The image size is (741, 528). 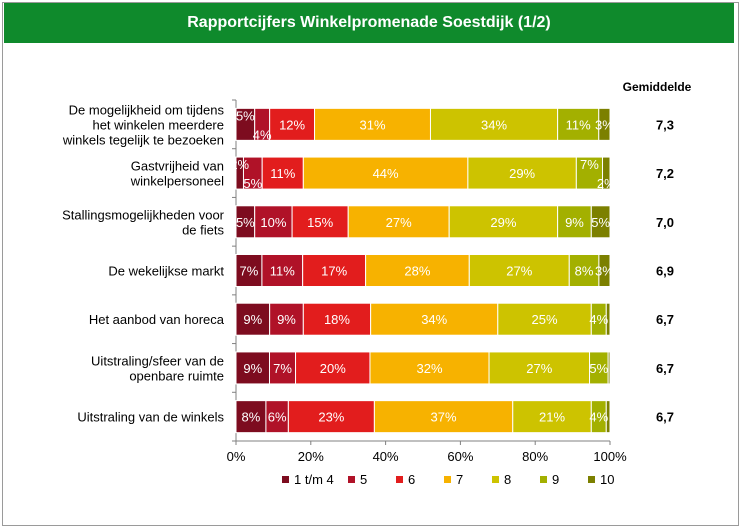 I want to click on legend-label: 7, so click(x=459, y=479).